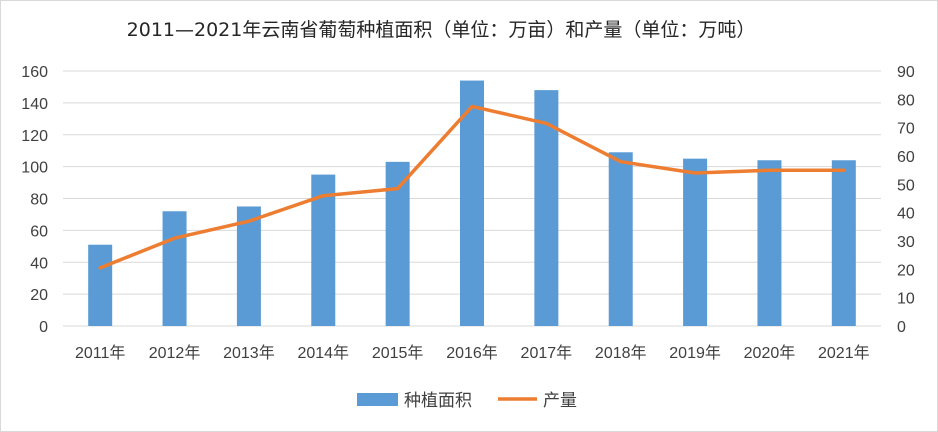 This screenshot has width=938, height=432. I want to click on right-tick-label: 40, so click(906, 214).